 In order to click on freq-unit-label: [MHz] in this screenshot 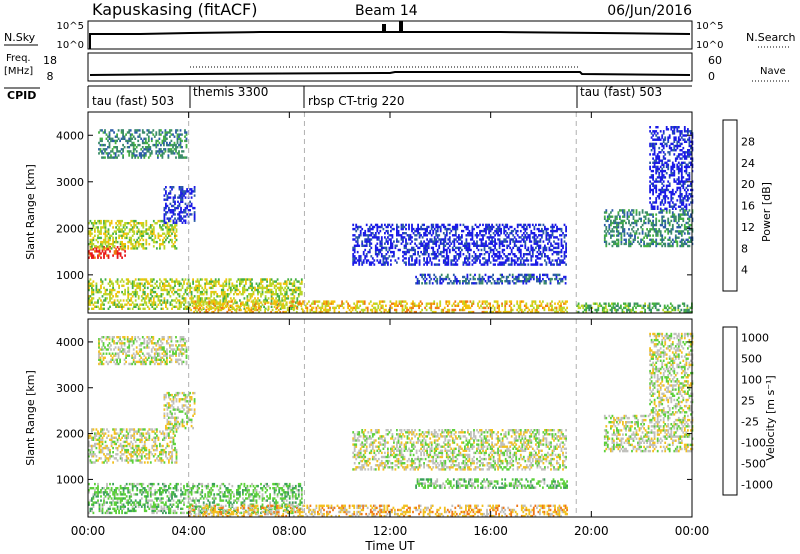, I will do `click(18, 71)`.